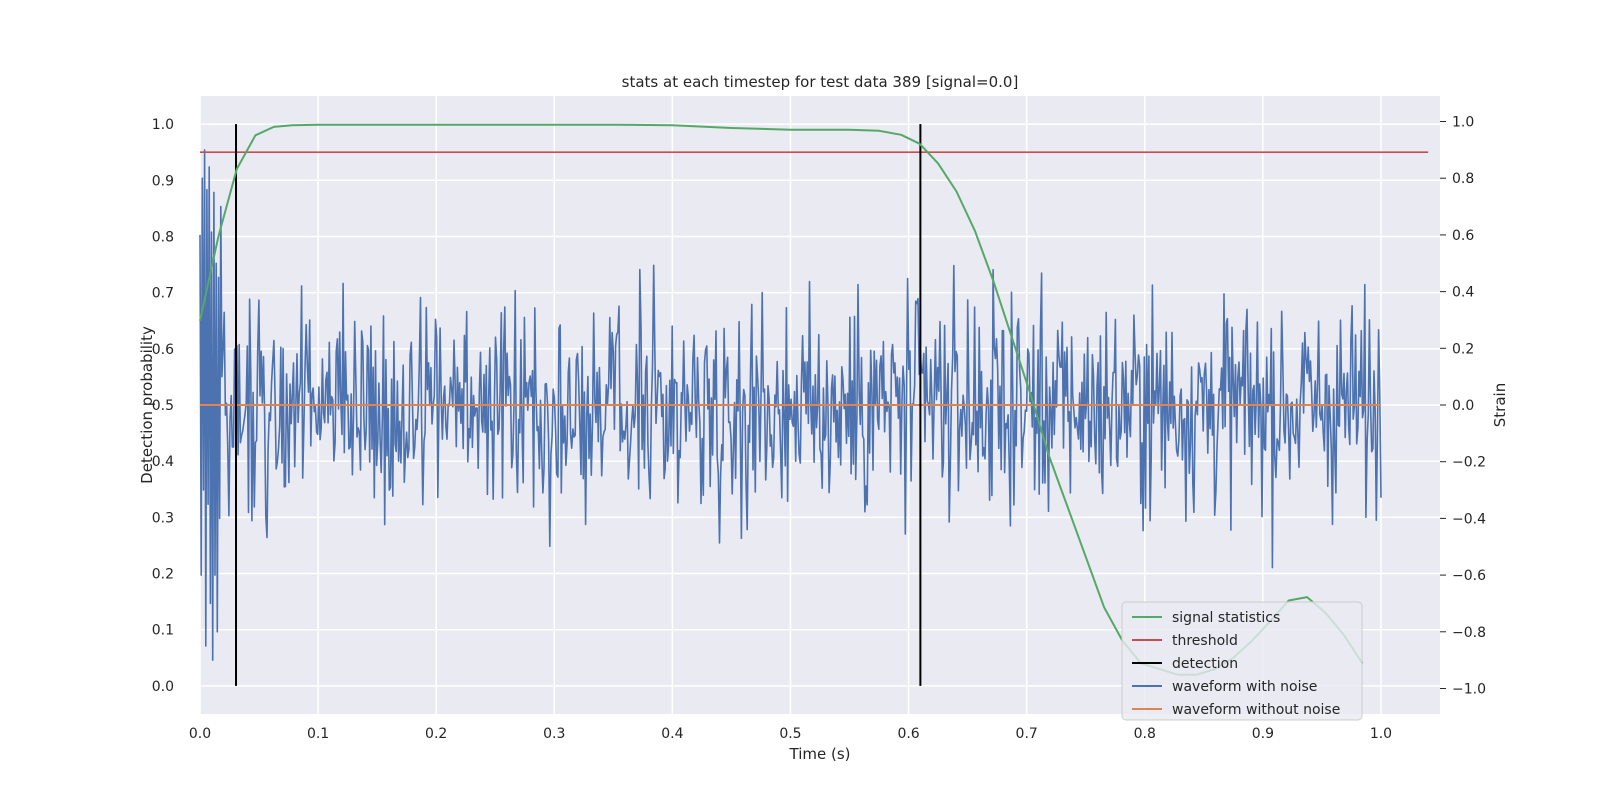  I want to click on legend-label-waveform-with-noise: waveform with noise, so click(1244, 687).